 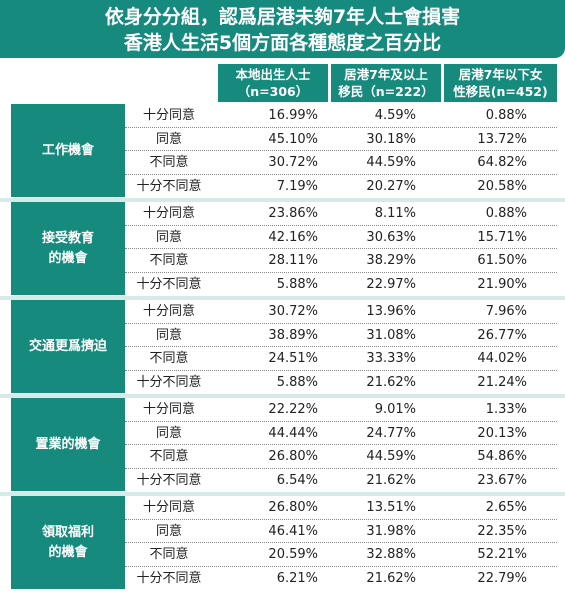 I want to click on table-row: 不同意 28.11% 38.29% 61.50%, so click(x=341, y=261).